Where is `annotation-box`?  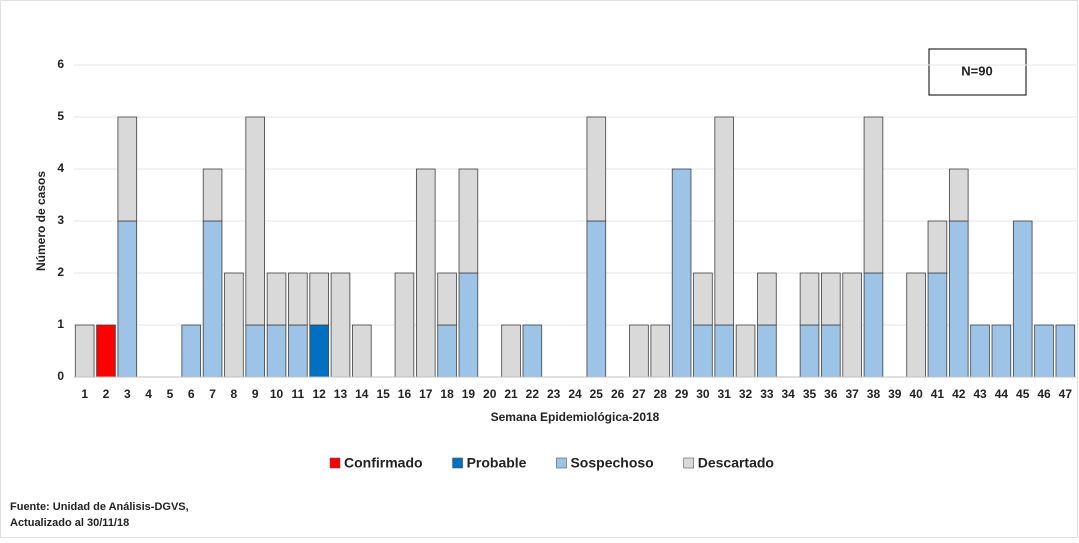 annotation-box is located at coordinates (977, 72).